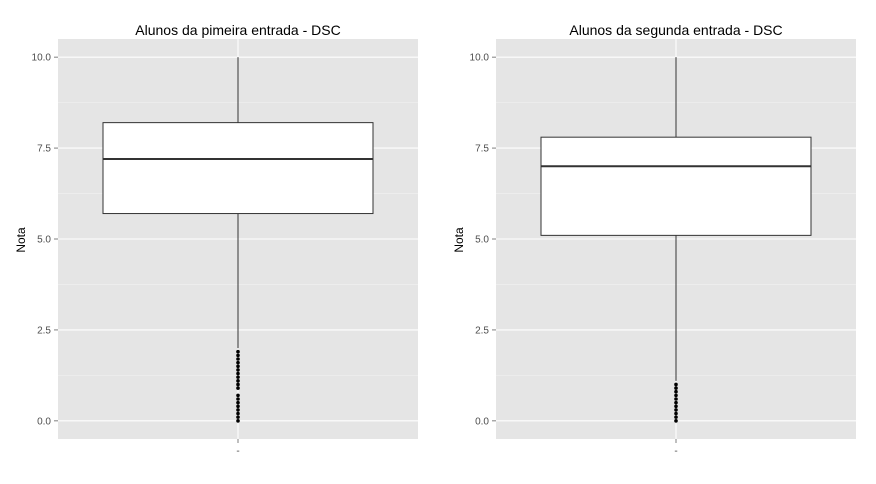 Image resolution: width=876 pixels, height=484 pixels. I want to click on chart-title: Alunos da segunda entrada - DSC, so click(675, 30).